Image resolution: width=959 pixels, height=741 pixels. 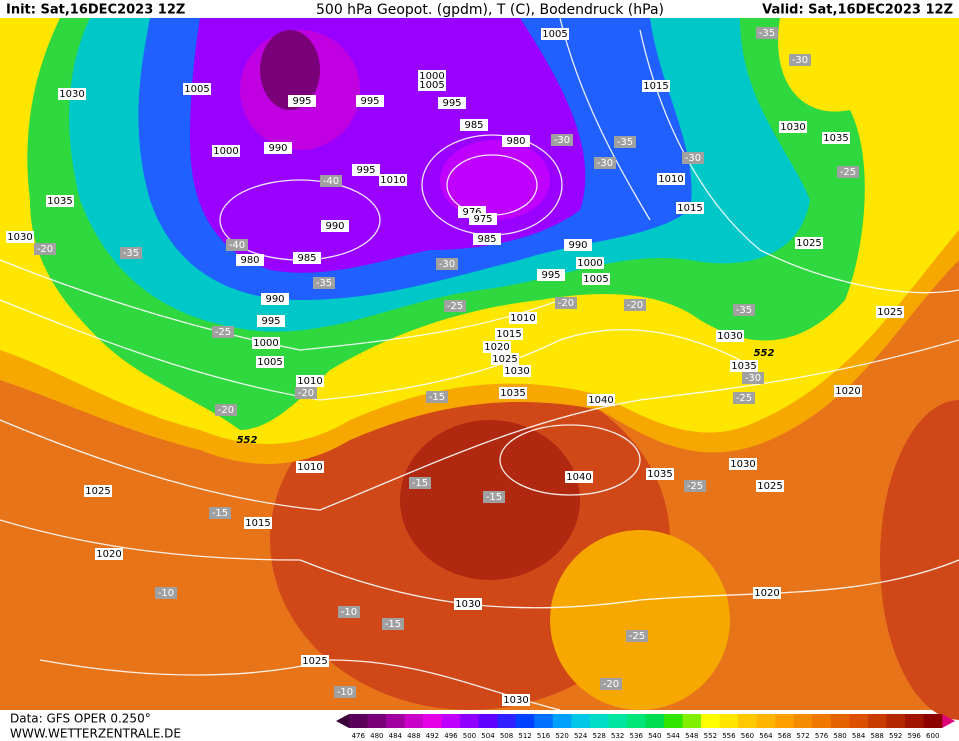 I want to click on colorbar-tick-label: 532, so click(x=617, y=736).